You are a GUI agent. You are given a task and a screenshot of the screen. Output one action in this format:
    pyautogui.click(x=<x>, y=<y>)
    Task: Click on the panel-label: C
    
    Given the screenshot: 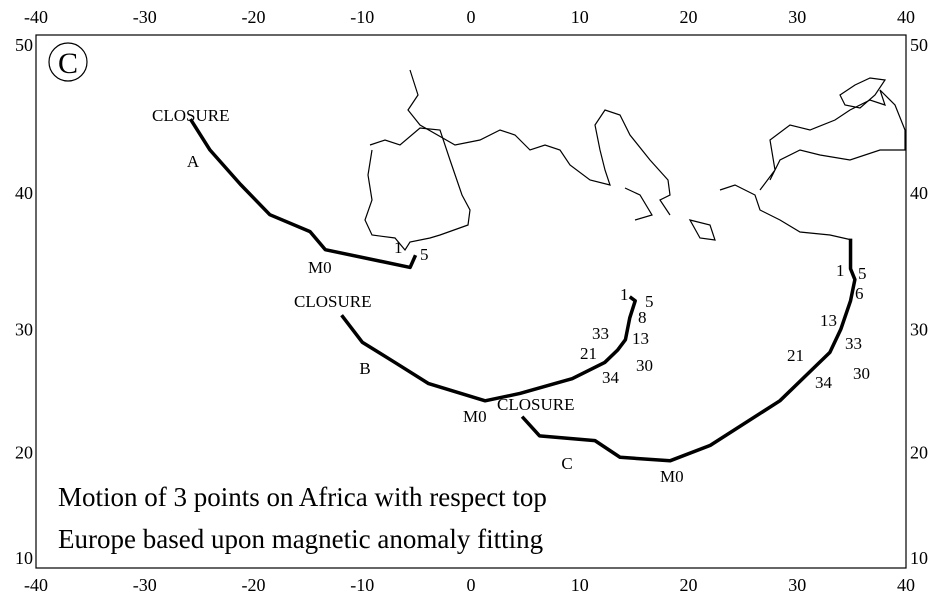 What is the action you would take?
    pyautogui.click(x=68, y=63)
    